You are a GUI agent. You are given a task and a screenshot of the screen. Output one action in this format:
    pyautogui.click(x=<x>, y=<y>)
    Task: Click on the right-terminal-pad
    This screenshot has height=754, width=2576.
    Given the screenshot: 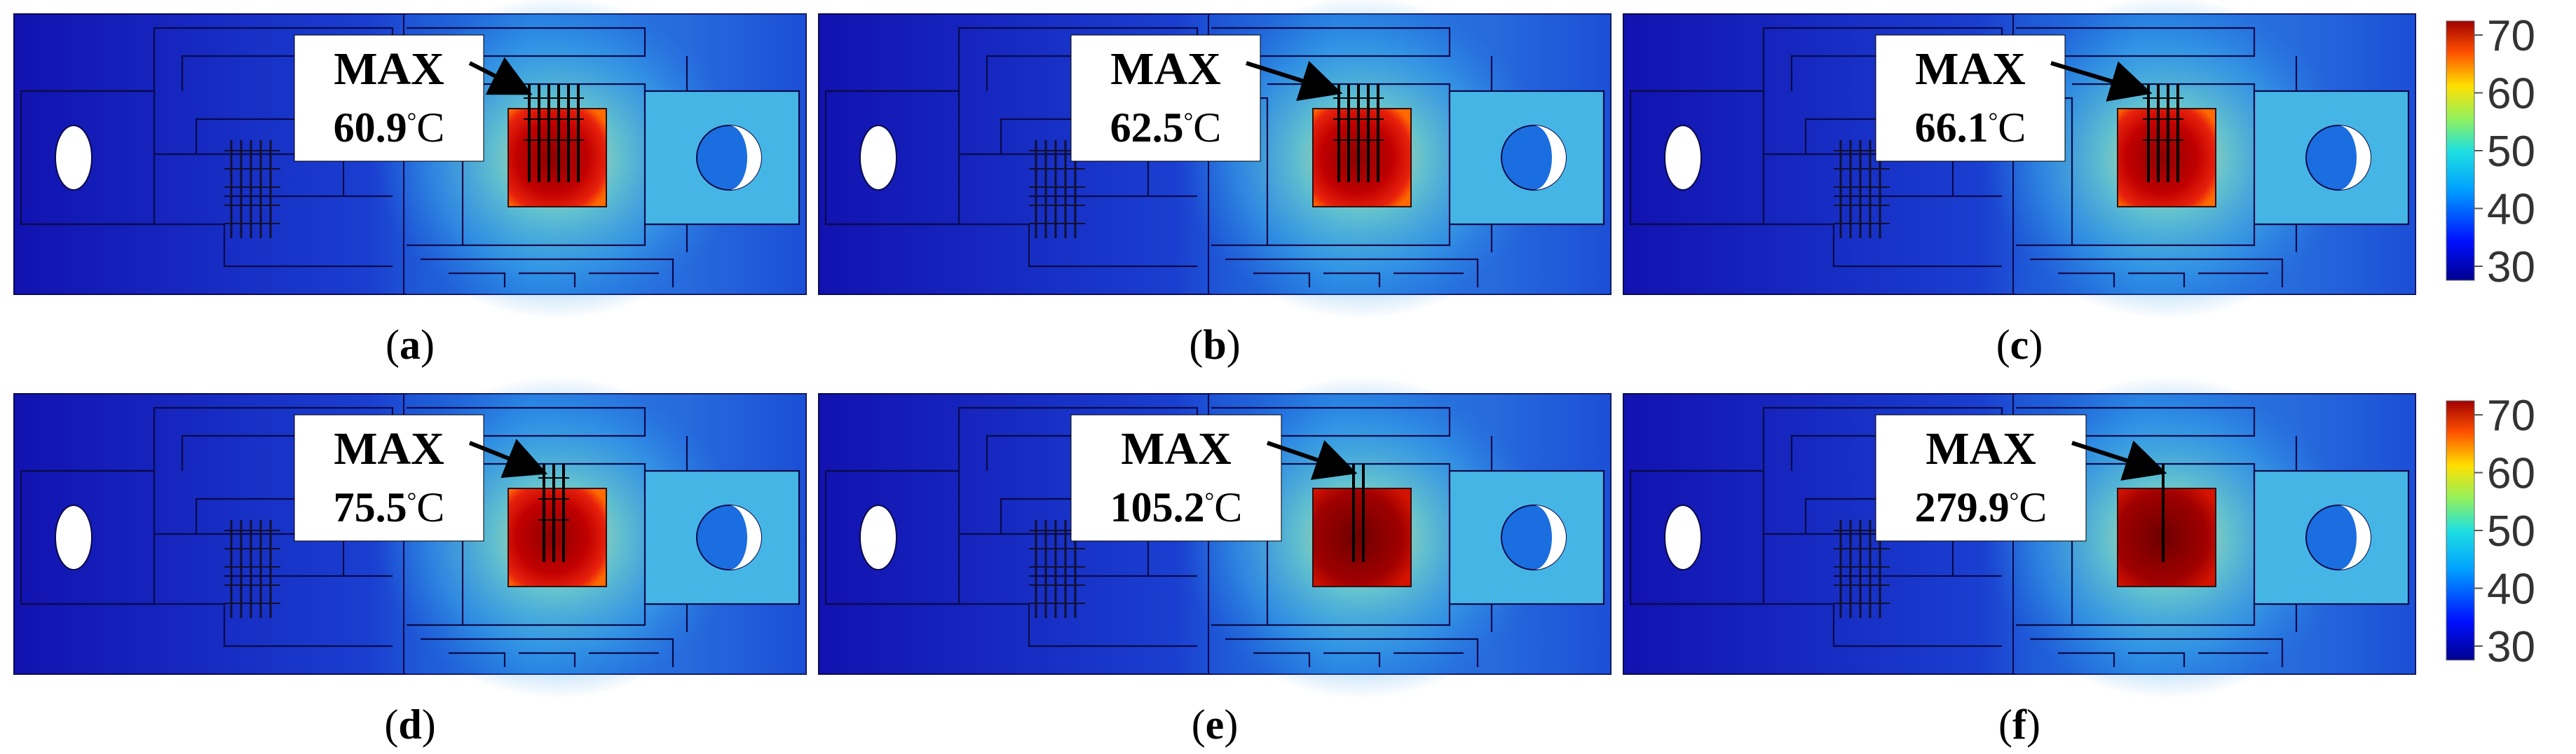 What is the action you would take?
    pyautogui.click(x=2331, y=537)
    